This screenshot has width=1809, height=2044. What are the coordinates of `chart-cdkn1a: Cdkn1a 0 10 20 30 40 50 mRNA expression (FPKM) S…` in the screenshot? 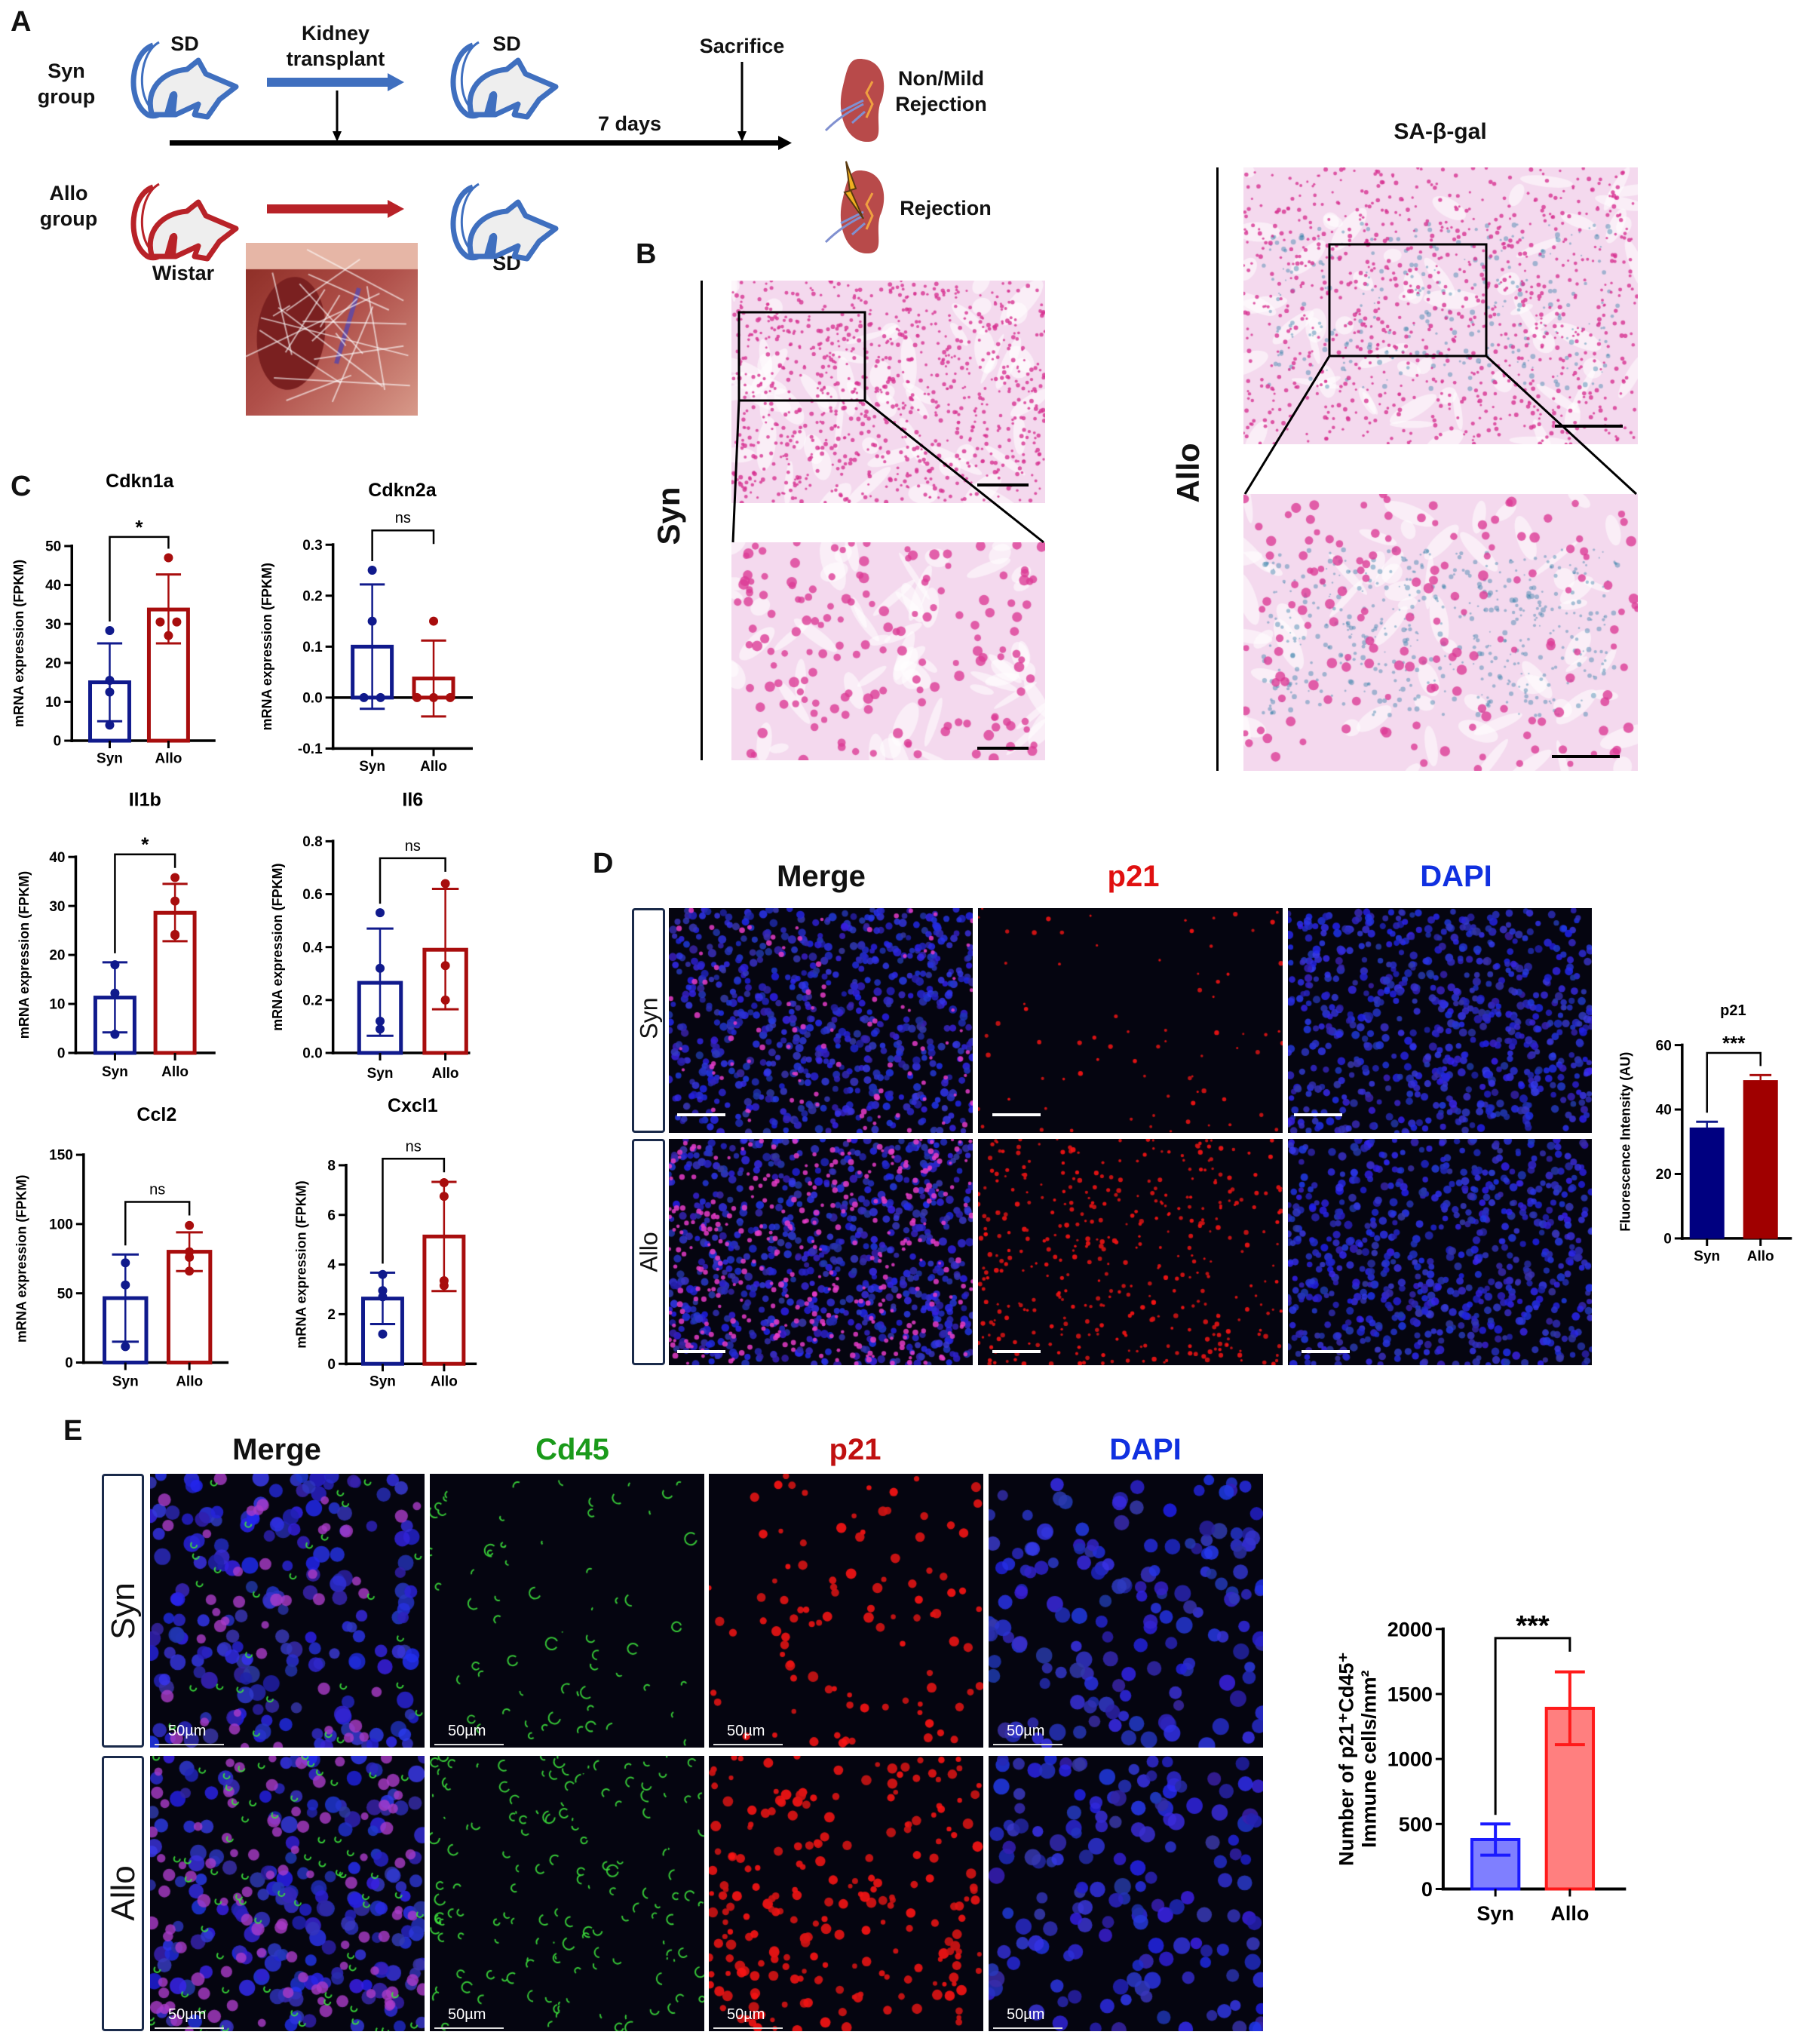 It's located at (114, 618).